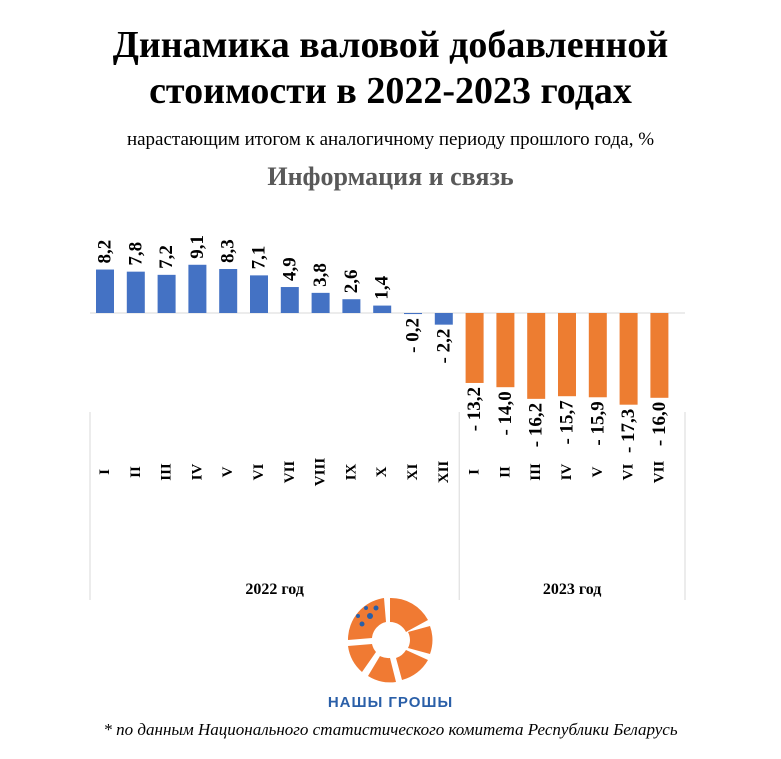  Describe the element at coordinates (351, 281) in the screenshot. I see `data-label: 2,6` at that location.